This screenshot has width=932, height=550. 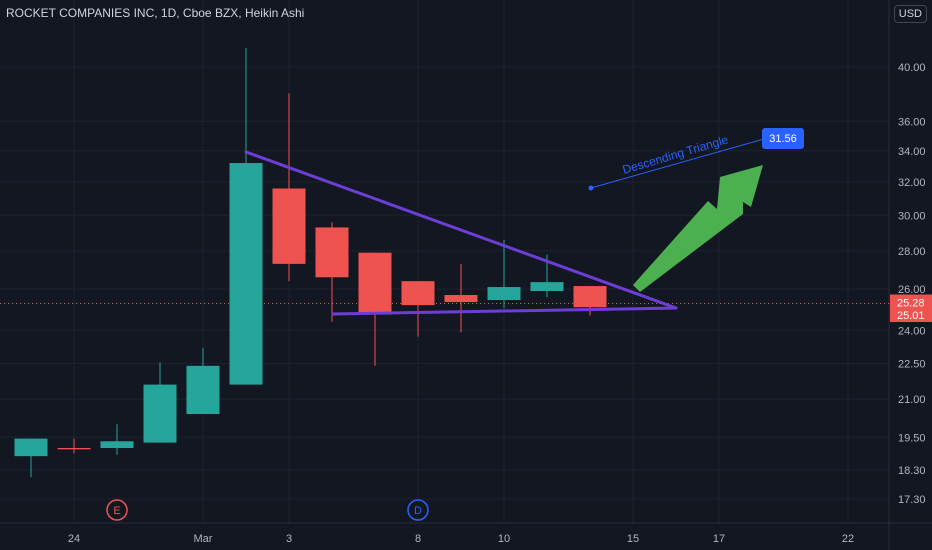 I want to click on annotation-anchor, so click(x=591, y=188).